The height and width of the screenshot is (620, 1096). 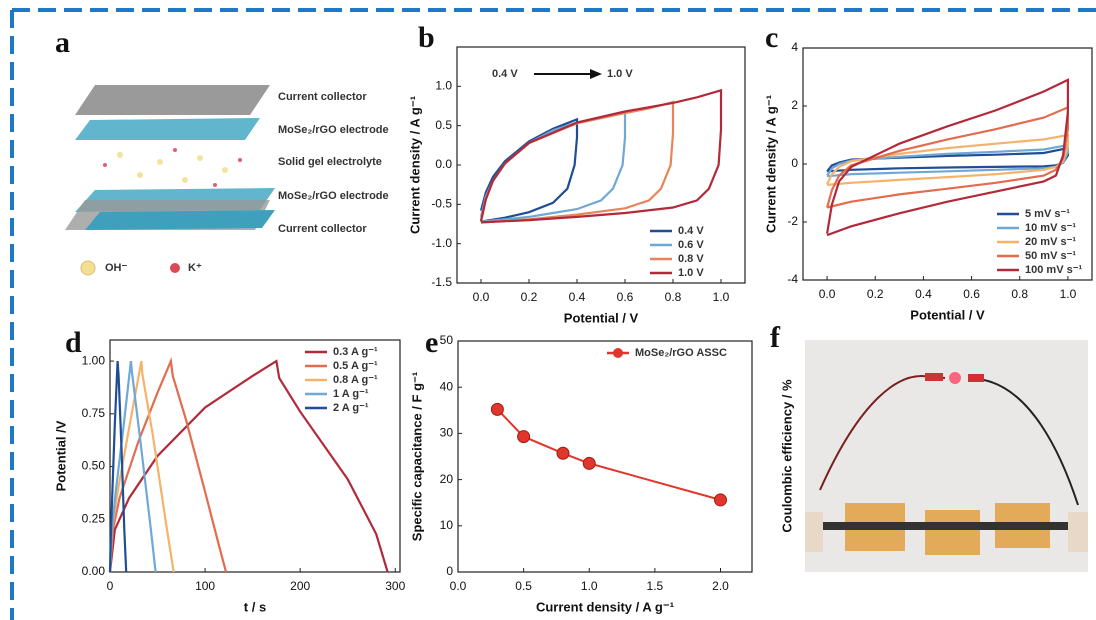 What do you see at coordinates (771, 37) in the screenshot?
I see `panel-letter: c` at bounding box center [771, 37].